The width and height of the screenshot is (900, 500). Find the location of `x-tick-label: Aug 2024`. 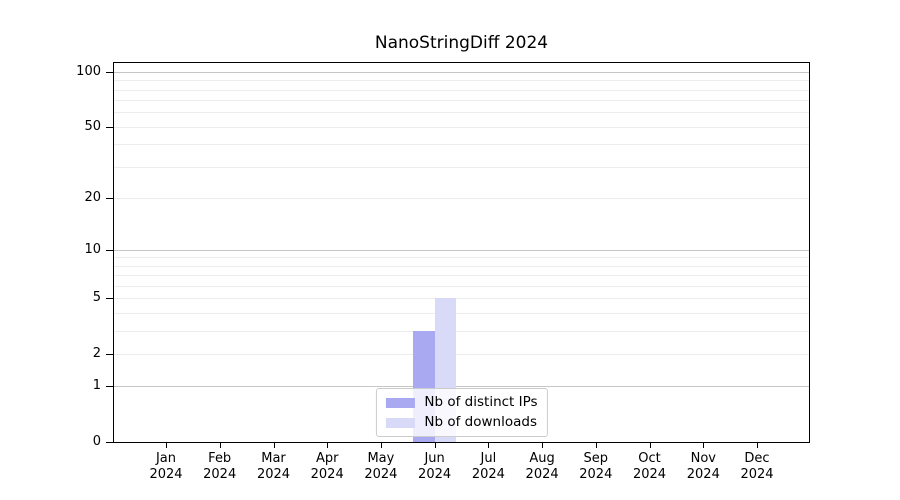

x-tick-label: Aug 2024 is located at coordinates (542, 466).